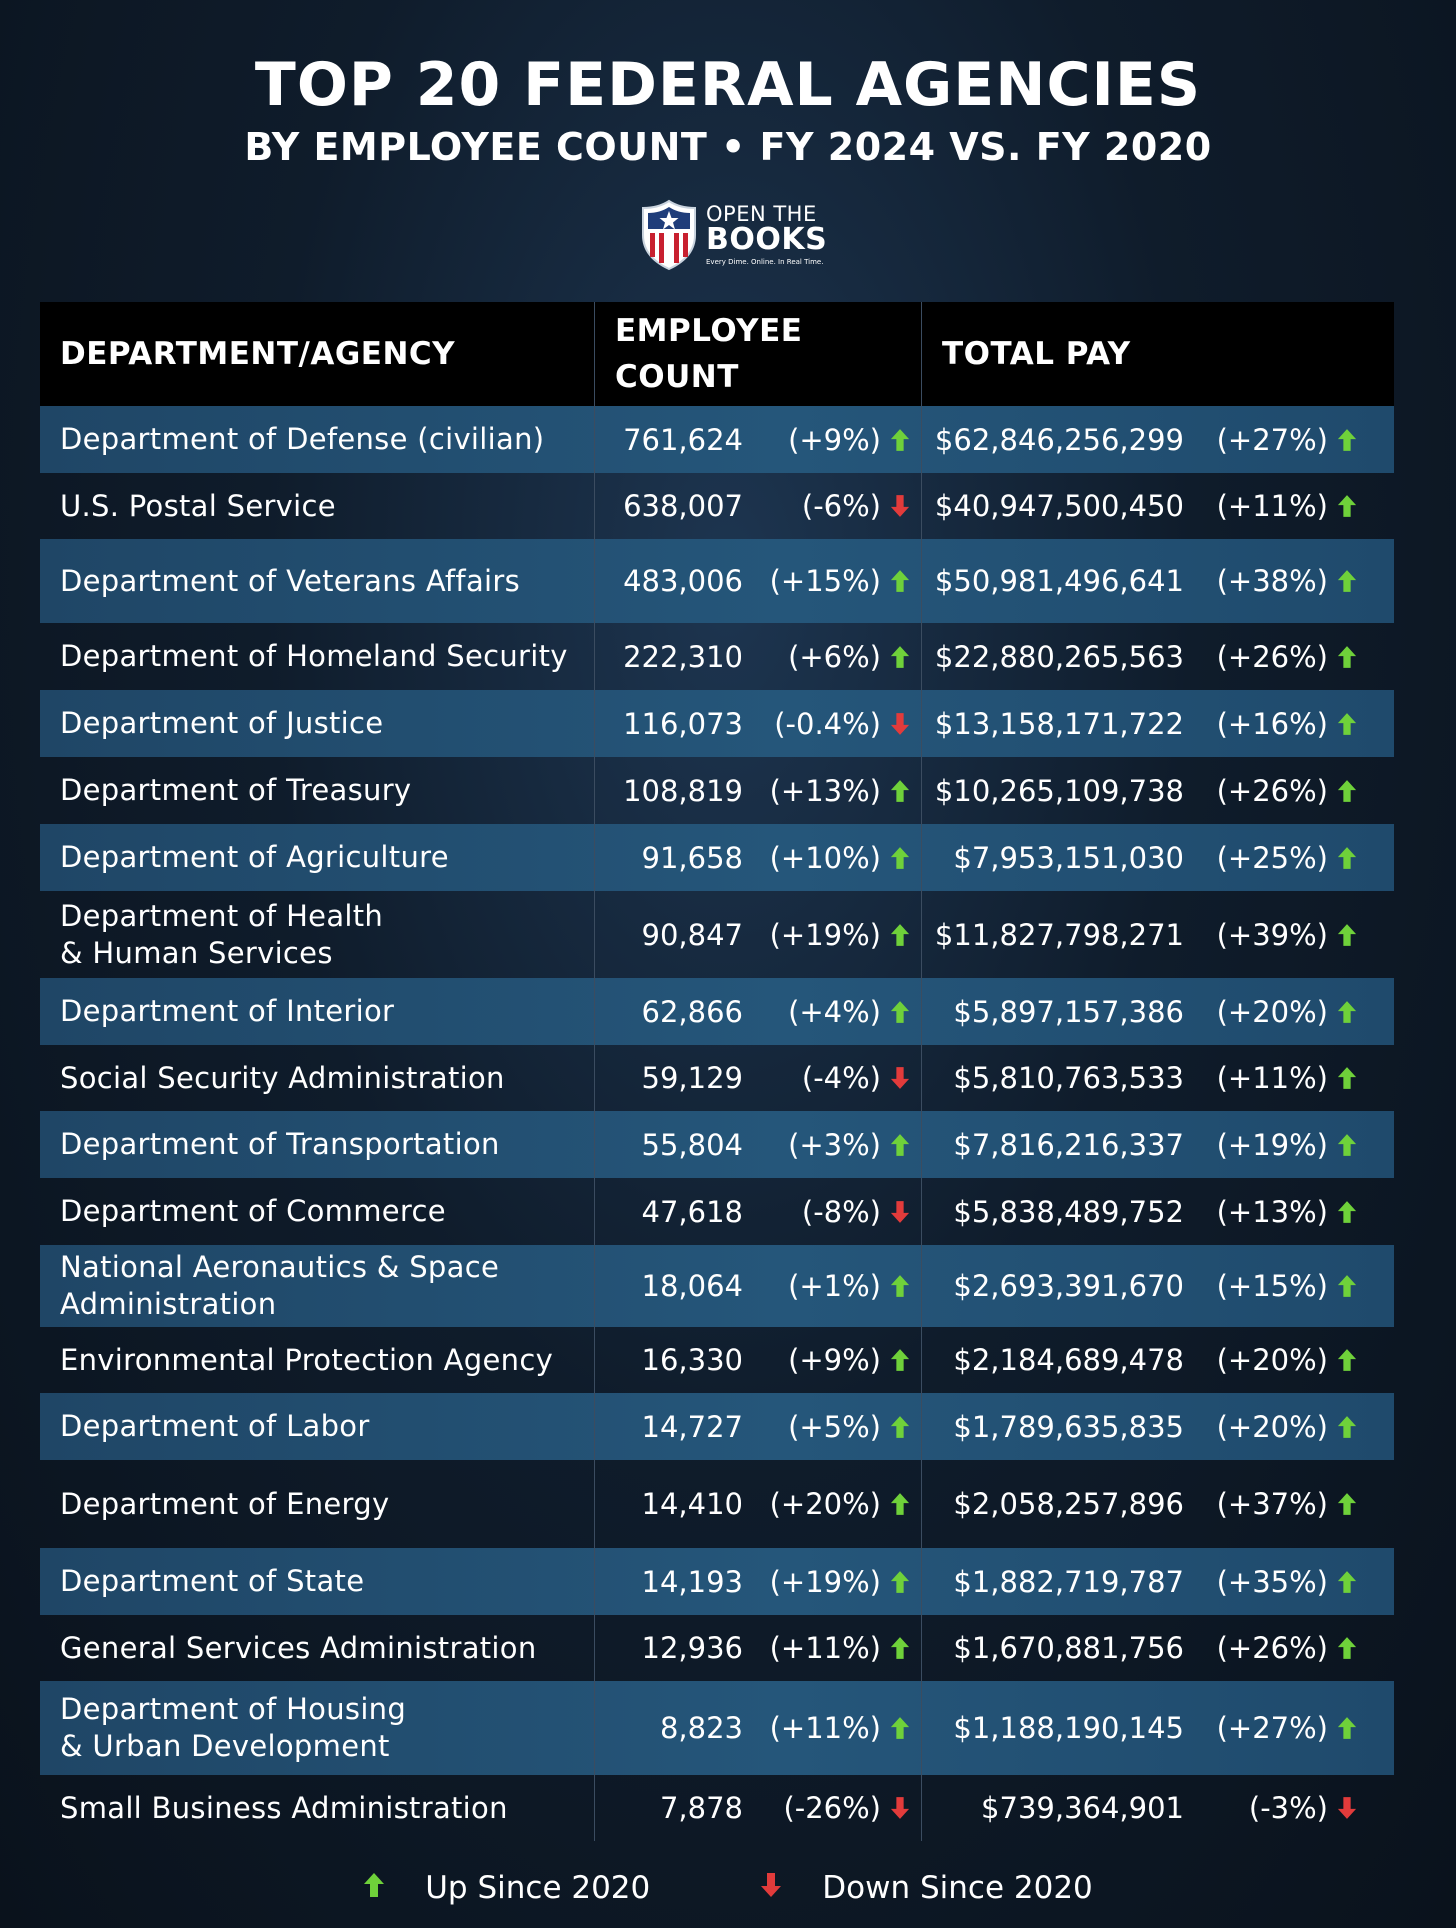 This screenshot has height=1928, width=1456. What do you see at coordinates (1272, 857) in the screenshot?
I see `pay-change: (+25%)` at bounding box center [1272, 857].